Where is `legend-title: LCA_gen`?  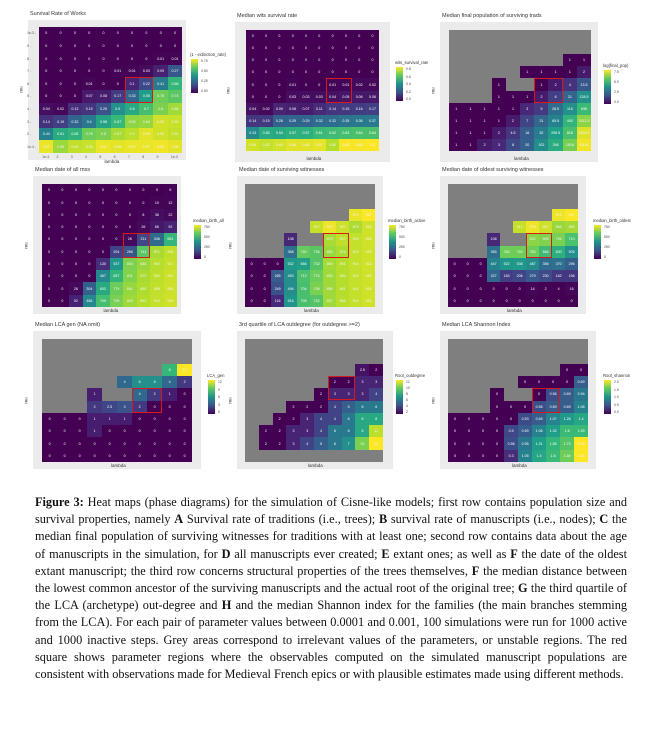 legend-title: LCA_gen is located at coordinates (216, 375).